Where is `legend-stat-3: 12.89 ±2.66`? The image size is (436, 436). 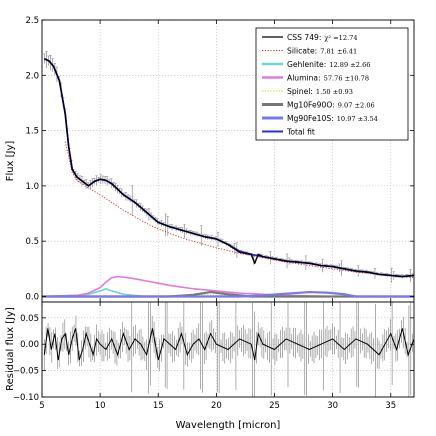
legend-stat-3: 12.89 ±2.66 is located at coordinates (349, 65).